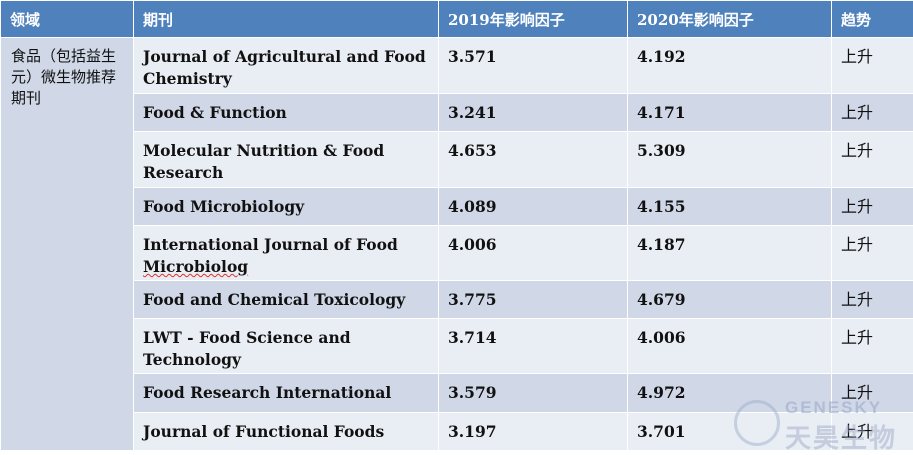 The height and width of the screenshot is (455, 913). I want to click on if-2019: 3.571, so click(533, 66).